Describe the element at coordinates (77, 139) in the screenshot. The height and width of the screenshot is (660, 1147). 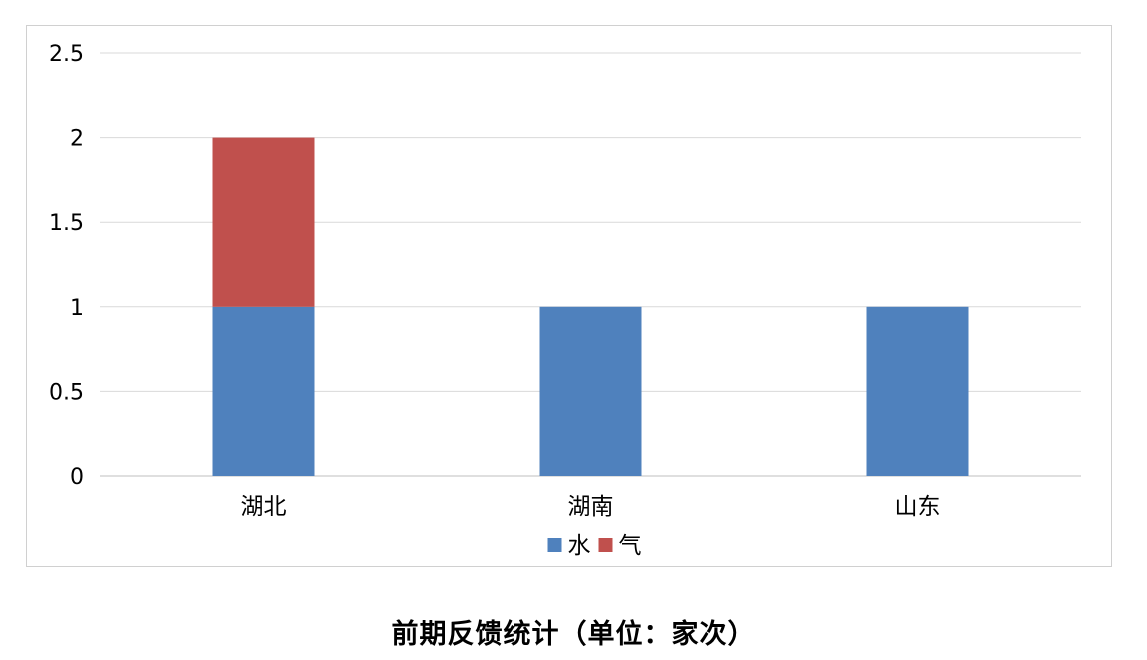
I see `y-tick-label: 2` at that location.